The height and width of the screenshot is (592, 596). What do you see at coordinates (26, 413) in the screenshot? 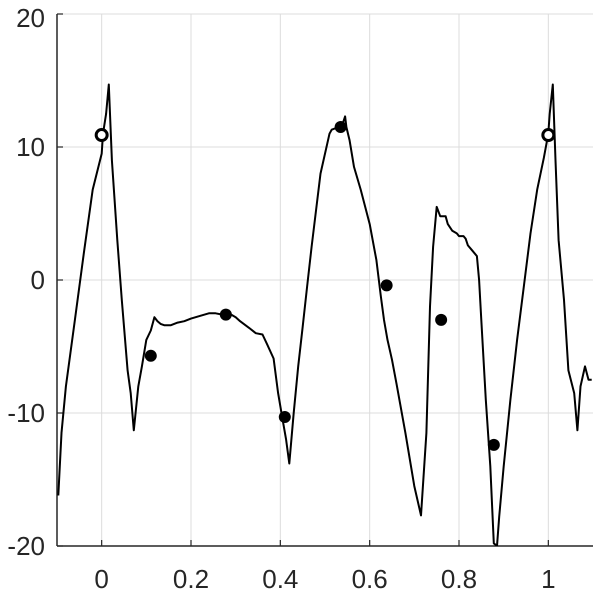
I see `y-tick-label: -10` at bounding box center [26, 413].